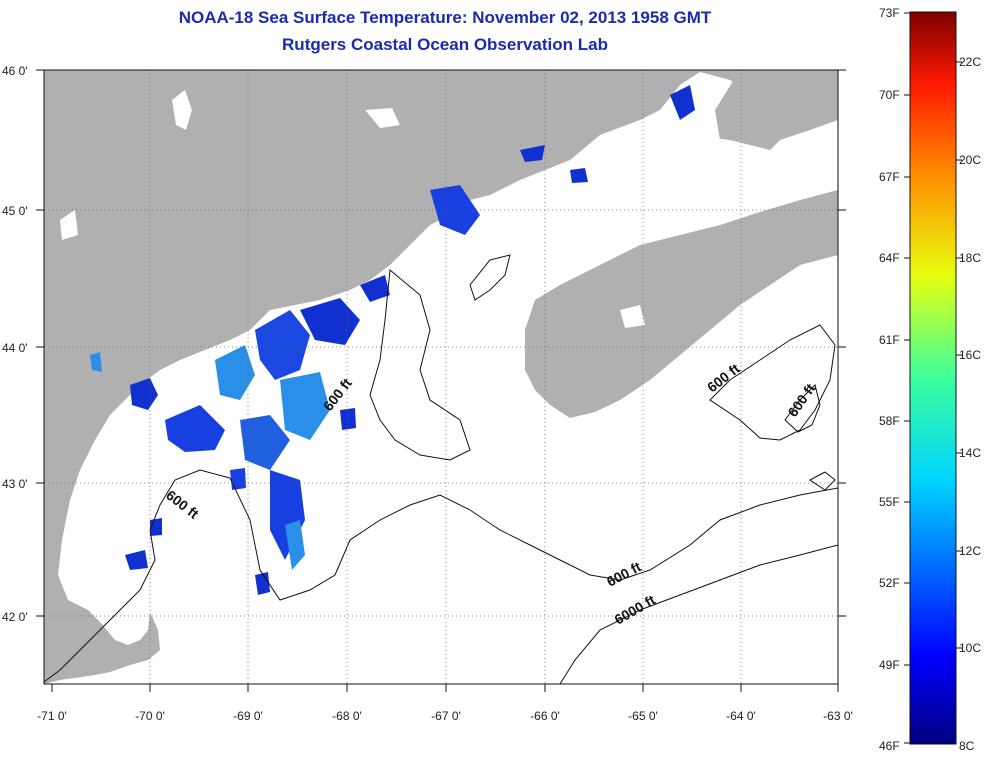 This screenshot has height=761, width=984. What do you see at coordinates (889, 177) in the screenshot?
I see `cb-f-67: 67F` at bounding box center [889, 177].